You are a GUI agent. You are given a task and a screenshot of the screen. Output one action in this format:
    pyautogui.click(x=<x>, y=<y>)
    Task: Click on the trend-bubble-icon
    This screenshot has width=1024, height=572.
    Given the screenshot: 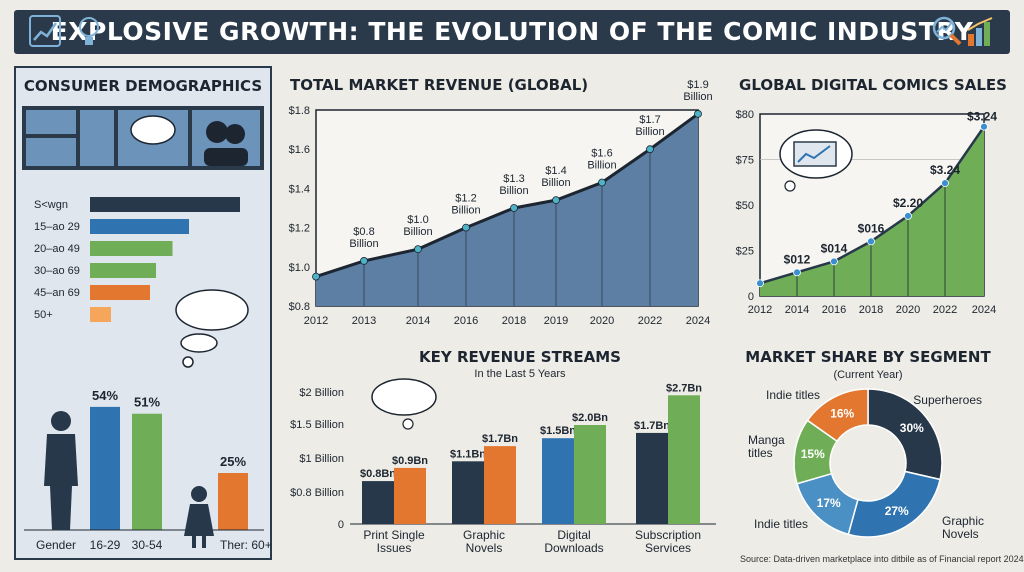 What is the action you would take?
    pyautogui.click(x=816, y=160)
    